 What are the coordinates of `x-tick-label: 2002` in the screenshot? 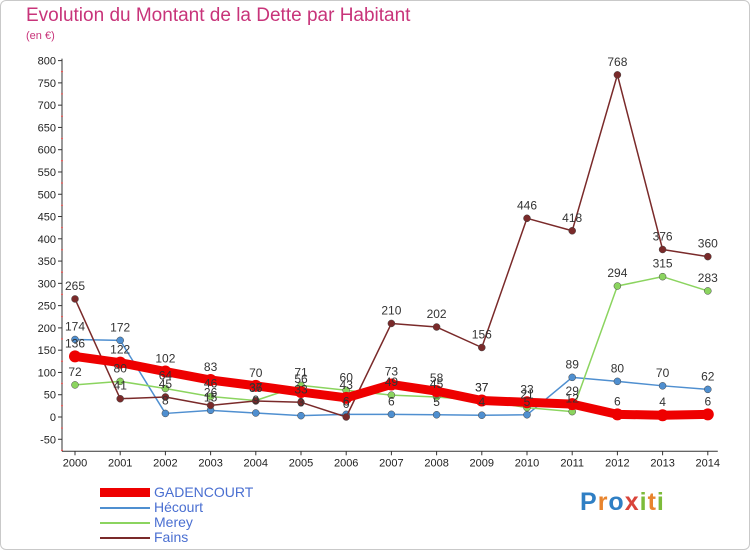 It's located at (165, 463).